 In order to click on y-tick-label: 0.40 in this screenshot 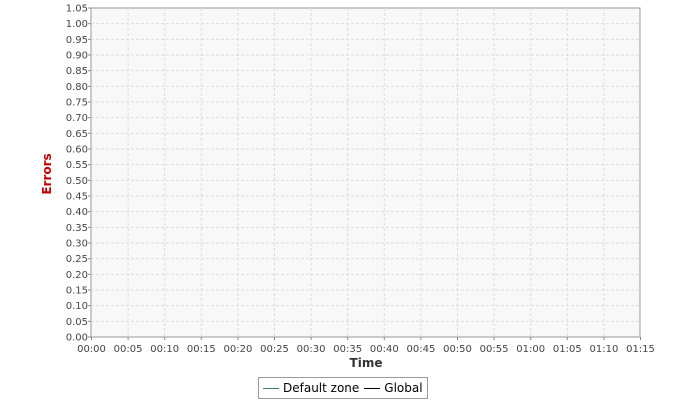, I will do `click(77, 212)`.